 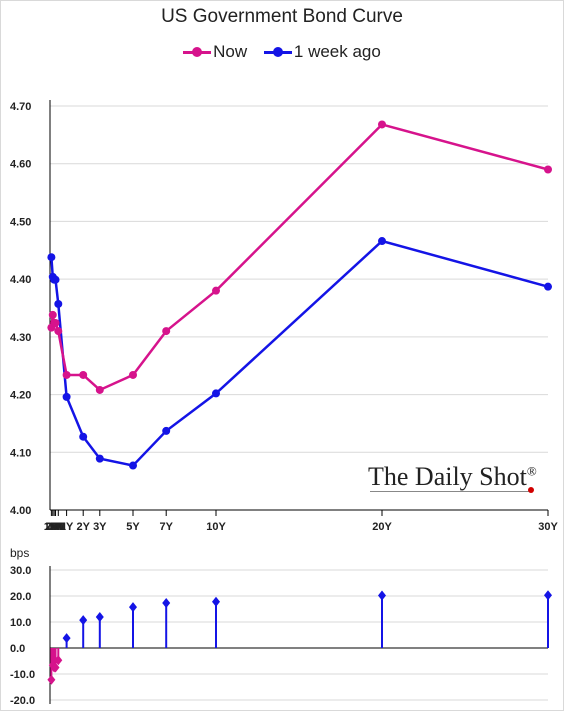 I want to click on main-y-tick-label: 4.50, so click(x=20, y=222).